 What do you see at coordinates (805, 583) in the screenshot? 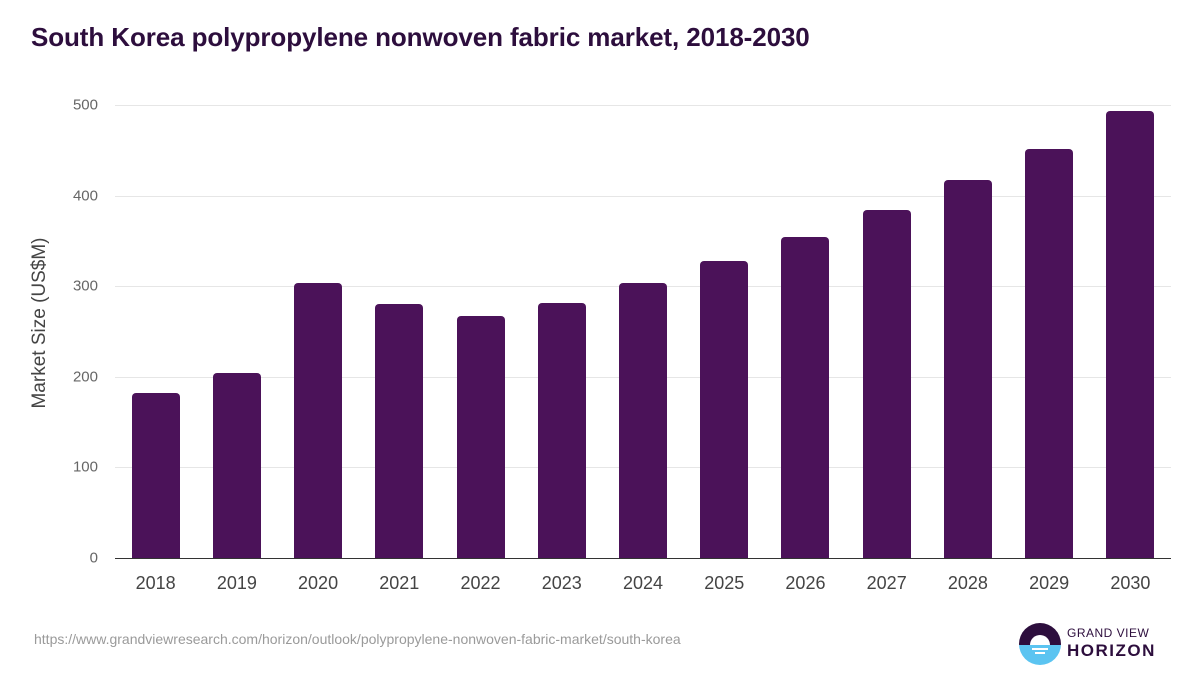
I see `x-tick-label: 2026` at bounding box center [805, 583].